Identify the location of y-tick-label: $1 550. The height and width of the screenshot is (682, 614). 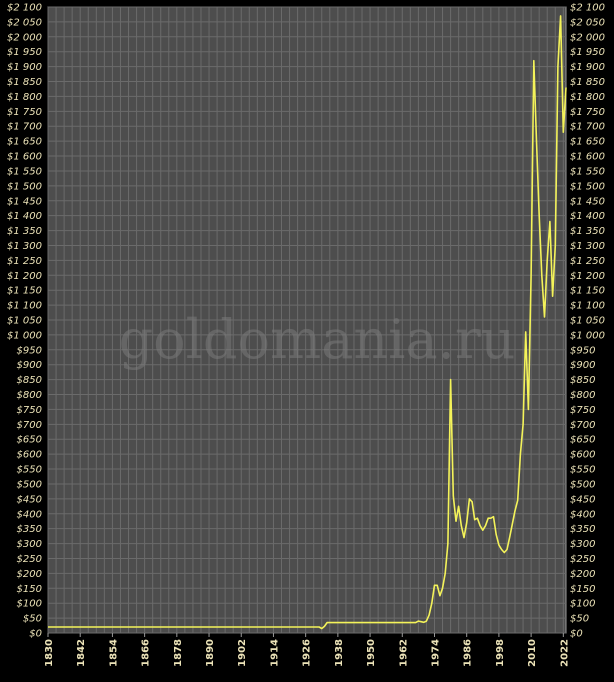
(24, 171).